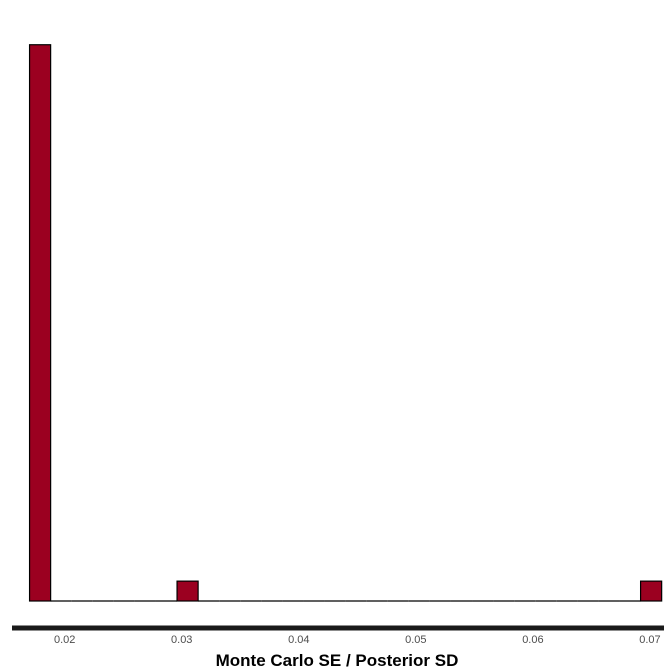 This screenshot has width=672, height=672. I want to click on x-tick-label: 0.07, so click(649, 640).